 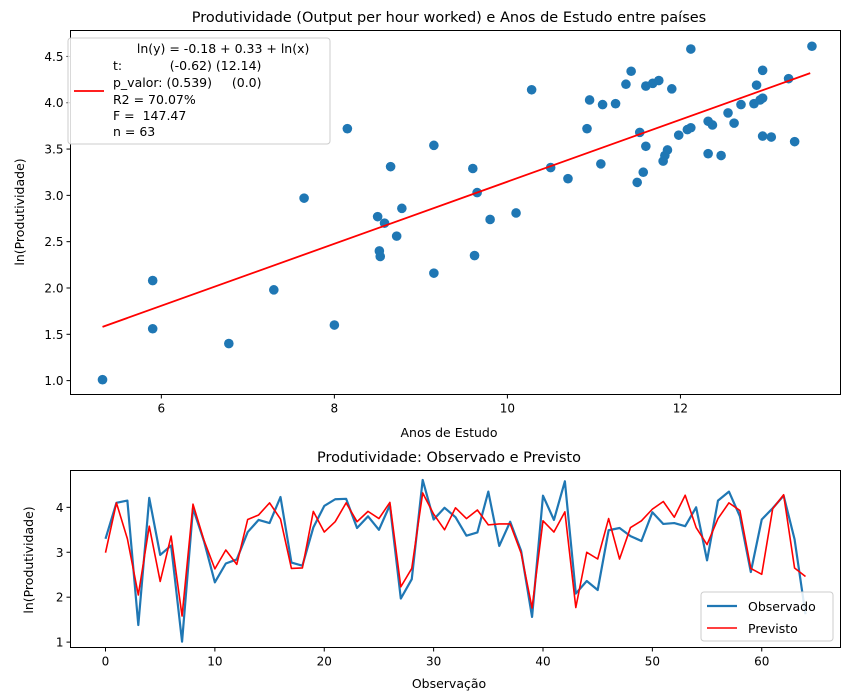 I want to click on x-tick-label: 20, so click(x=324, y=662).